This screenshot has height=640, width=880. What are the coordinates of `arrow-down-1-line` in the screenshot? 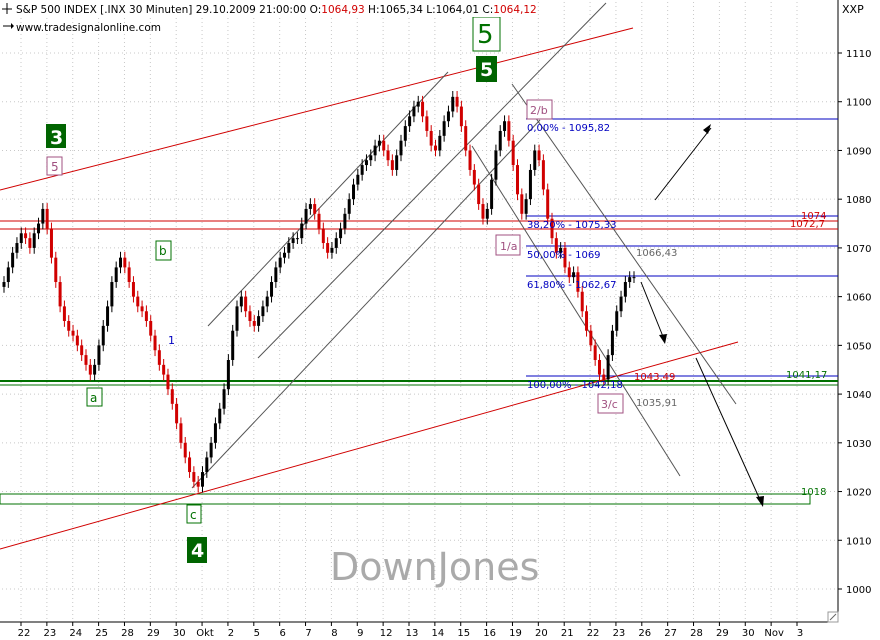 It's located at (652, 310).